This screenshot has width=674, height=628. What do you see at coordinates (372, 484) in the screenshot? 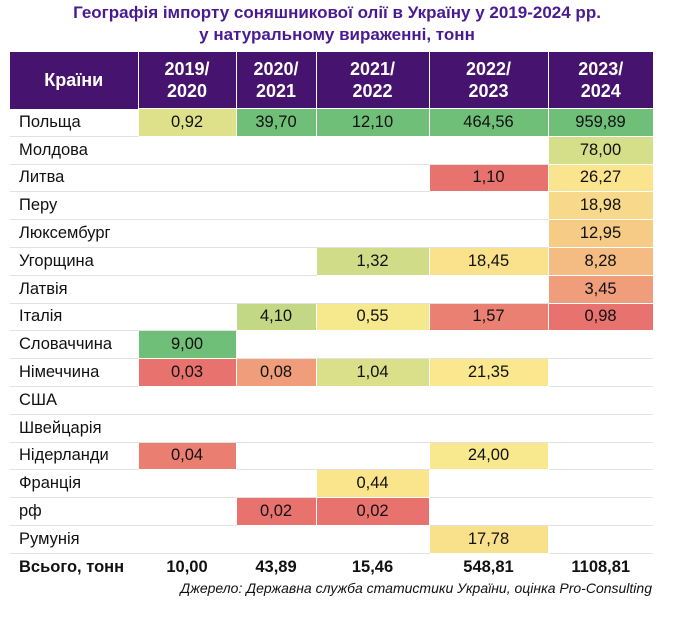
I see `value-cell: 0,44` at bounding box center [372, 484].